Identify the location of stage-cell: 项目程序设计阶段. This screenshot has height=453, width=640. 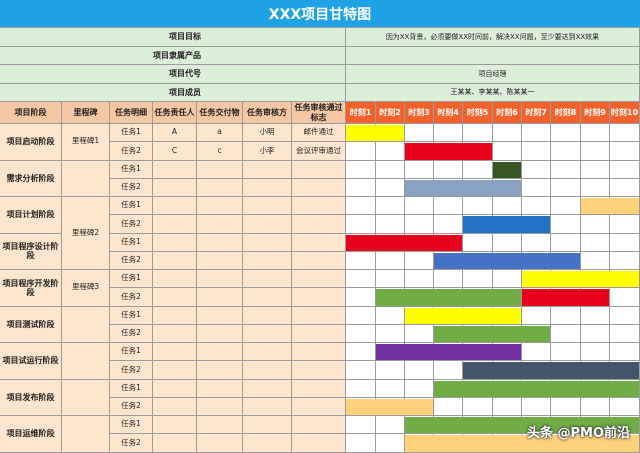
(31, 251).